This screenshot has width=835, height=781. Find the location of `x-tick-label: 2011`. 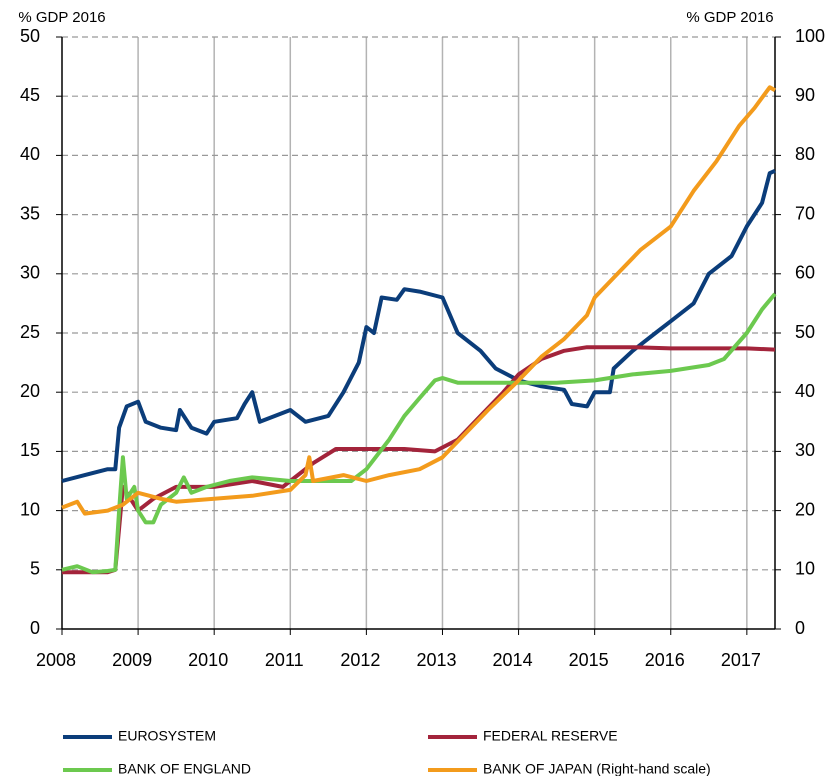

x-tick-label: 2011 is located at coordinates (284, 660).